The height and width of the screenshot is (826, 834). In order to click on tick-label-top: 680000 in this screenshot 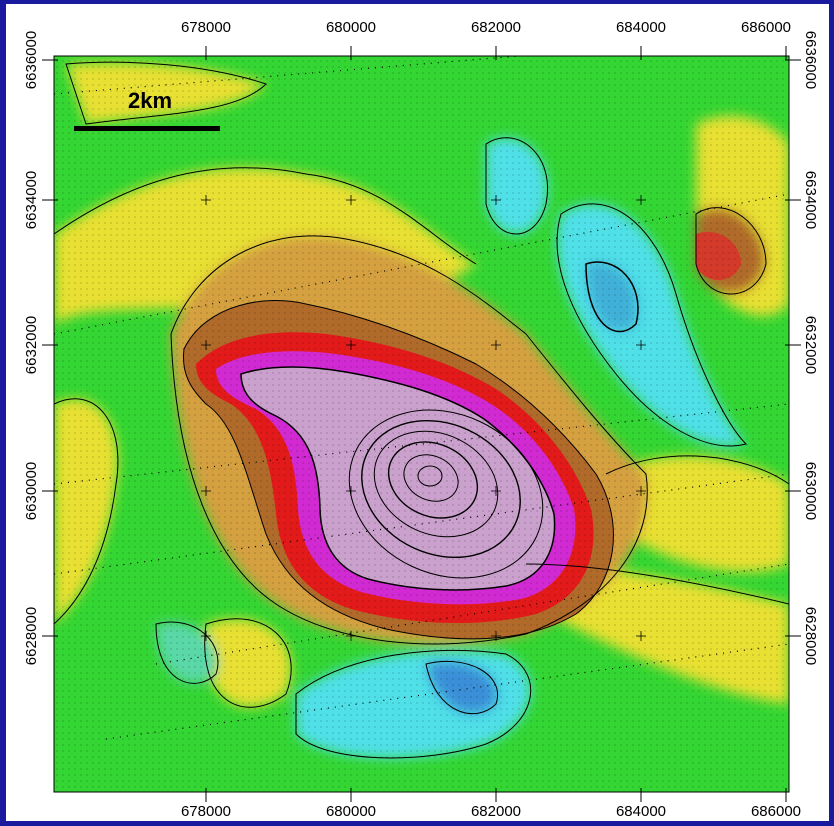, I will do `click(351, 27)`.